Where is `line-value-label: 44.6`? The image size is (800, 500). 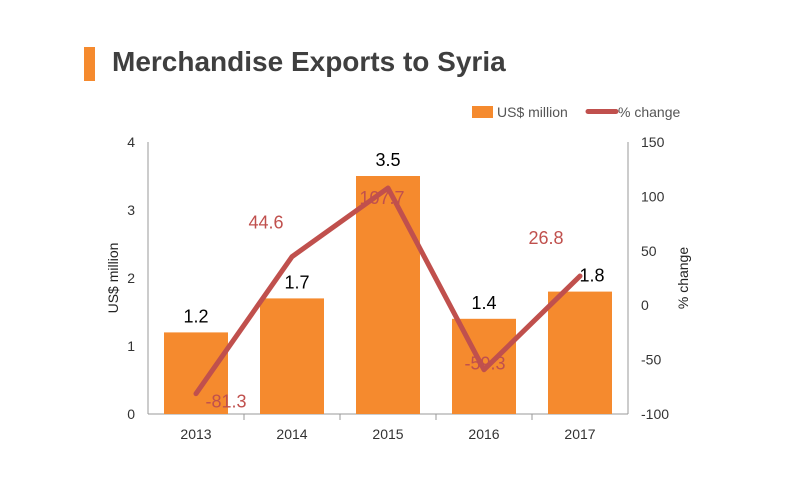 line-value-label: 44.6 is located at coordinates (265, 223).